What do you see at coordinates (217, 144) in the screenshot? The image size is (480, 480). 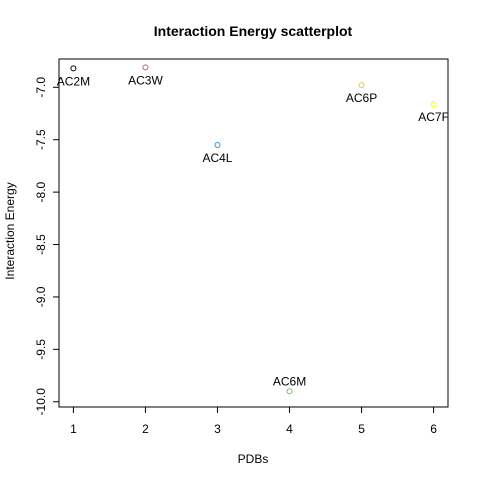 I see `data-point-ac4l` at bounding box center [217, 144].